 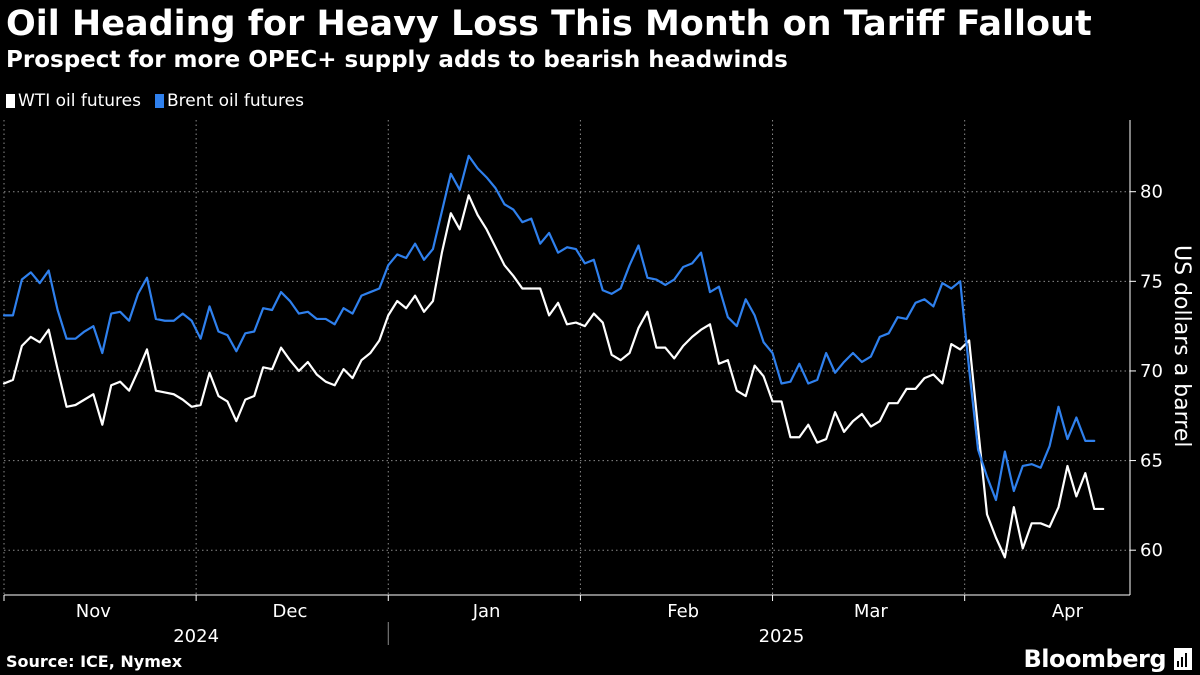 I want to click on x-tick-label: Jan, so click(x=486, y=611).